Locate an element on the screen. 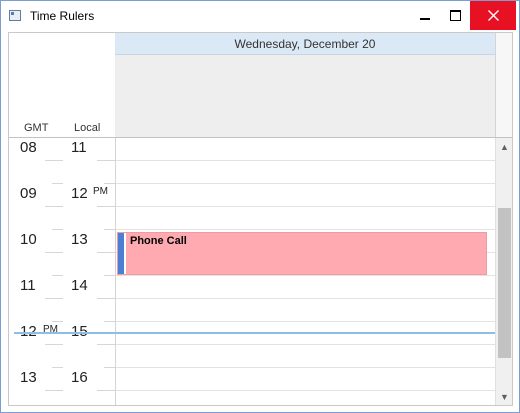 The image size is (520, 413). day-header: Wednesday, December 20 is located at coordinates (305, 44).